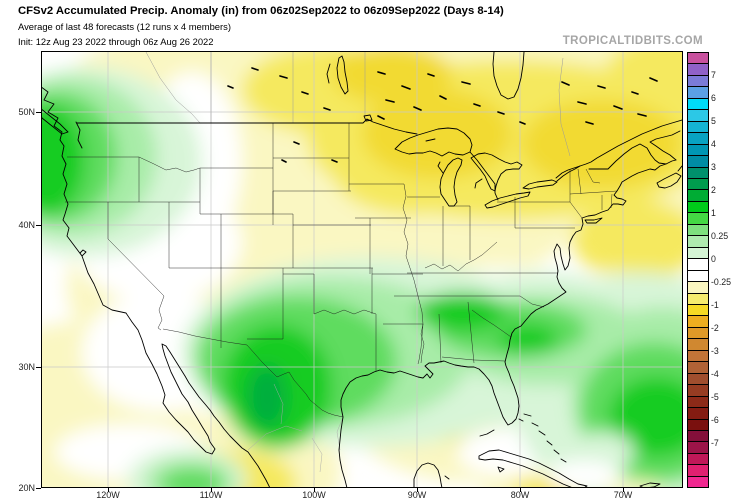 The height and width of the screenshot is (500, 731). What do you see at coordinates (540, 184) in the screenshot?
I see `lake-ontario` at bounding box center [540, 184].